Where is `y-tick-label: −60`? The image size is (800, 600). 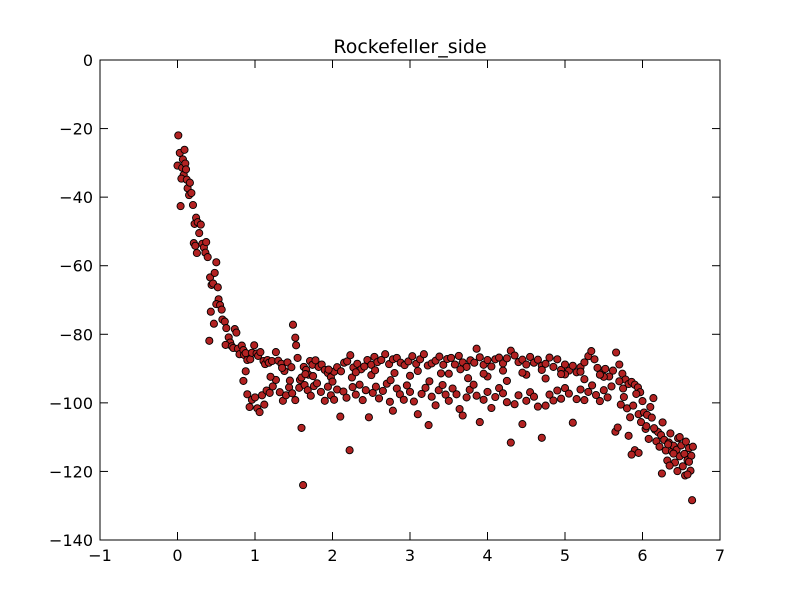
y-tick-label: −60 is located at coordinates (76, 266).